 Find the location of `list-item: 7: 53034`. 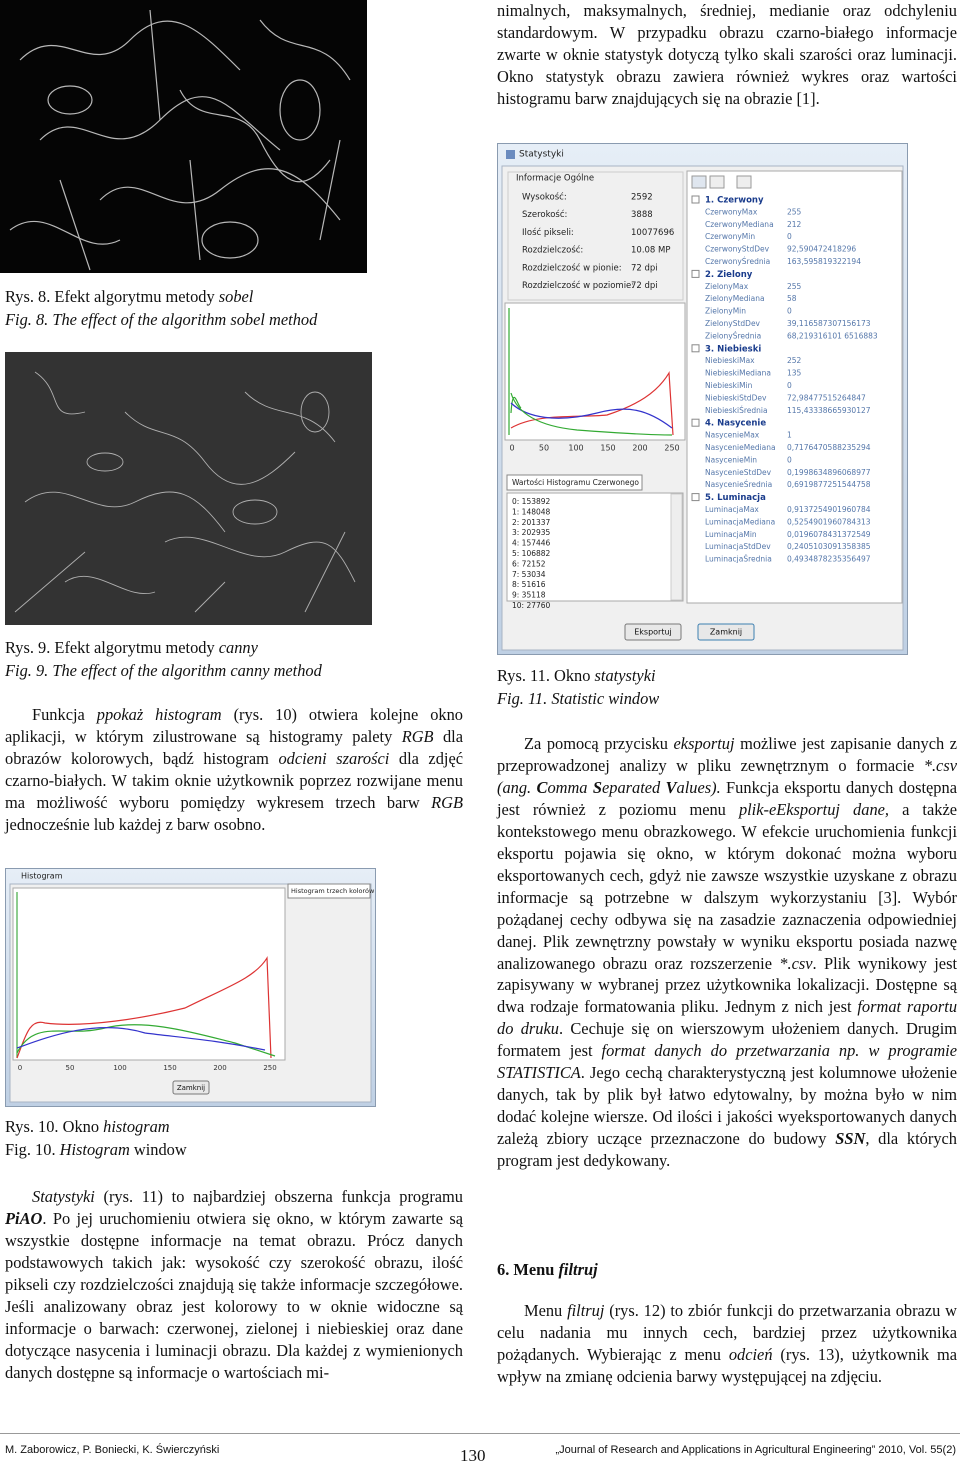

list-item: 7: 53034 is located at coordinates (529, 574).